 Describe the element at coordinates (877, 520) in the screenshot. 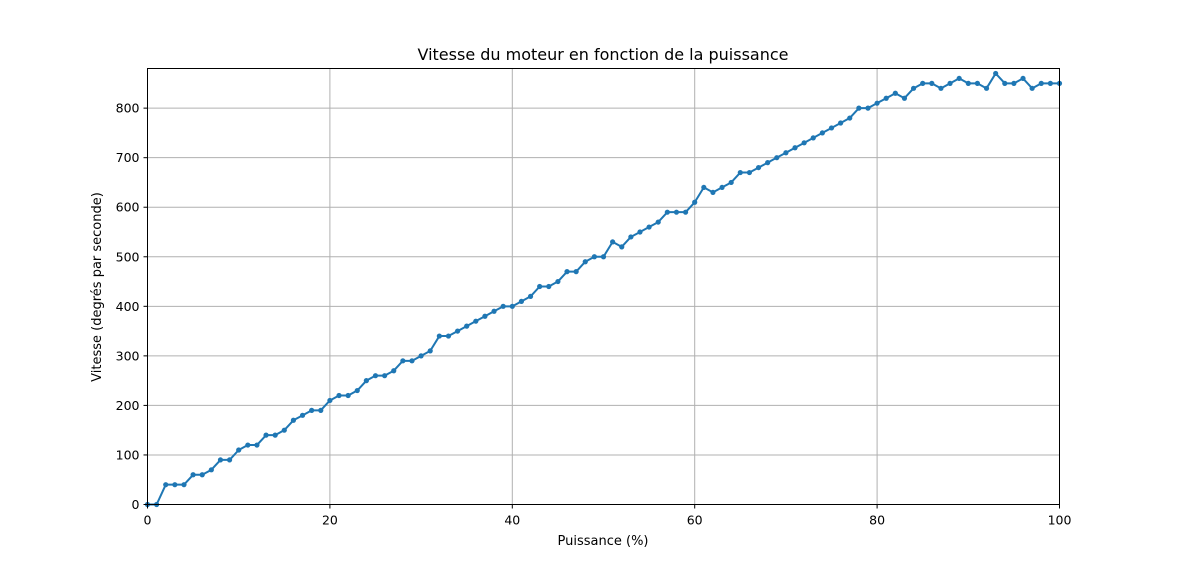

I see `x-tick-label: 80` at that location.